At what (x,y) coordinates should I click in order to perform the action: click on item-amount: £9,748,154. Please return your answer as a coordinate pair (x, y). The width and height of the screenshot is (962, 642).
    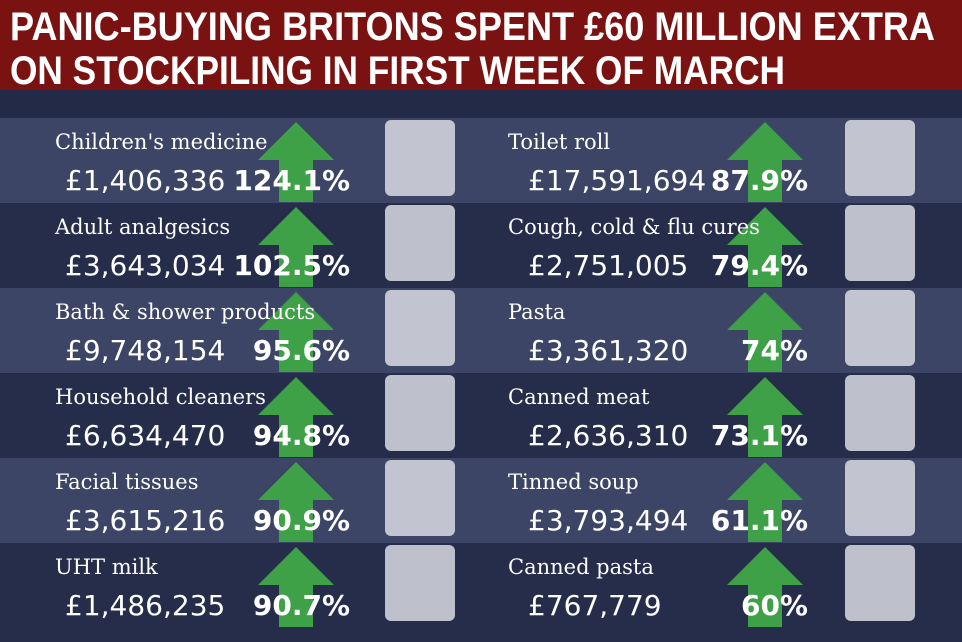
    Looking at the image, I should click on (145, 350).